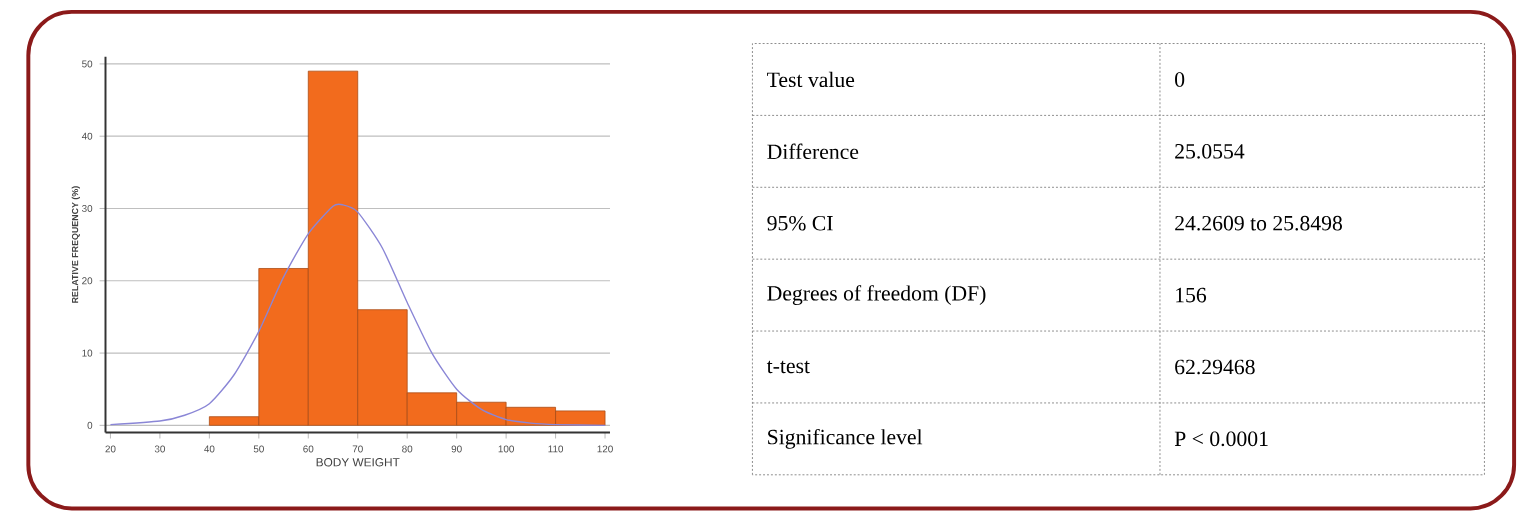  What do you see at coordinates (845, 438) in the screenshot?
I see `text: Significance level` at bounding box center [845, 438].